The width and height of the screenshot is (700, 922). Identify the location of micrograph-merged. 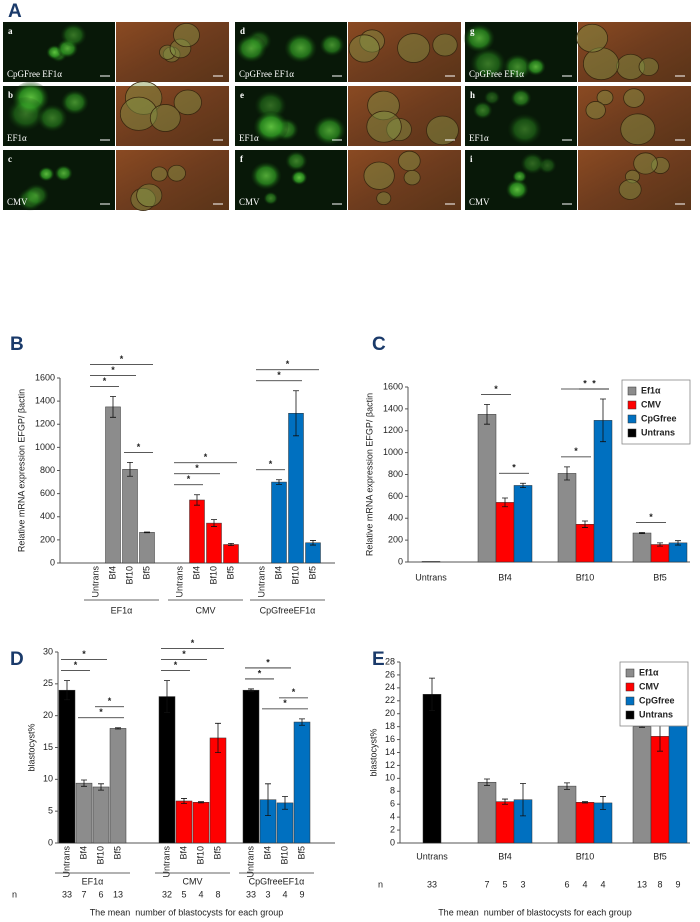
(634, 52).